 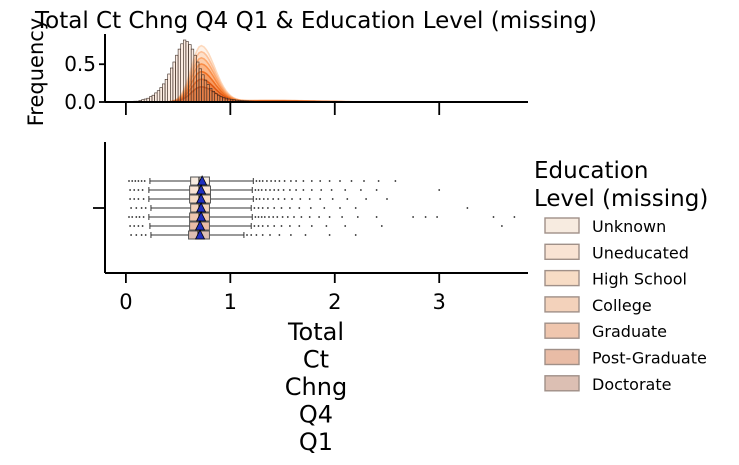 I want to click on legend-label: Doctorate, so click(x=631, y=384).